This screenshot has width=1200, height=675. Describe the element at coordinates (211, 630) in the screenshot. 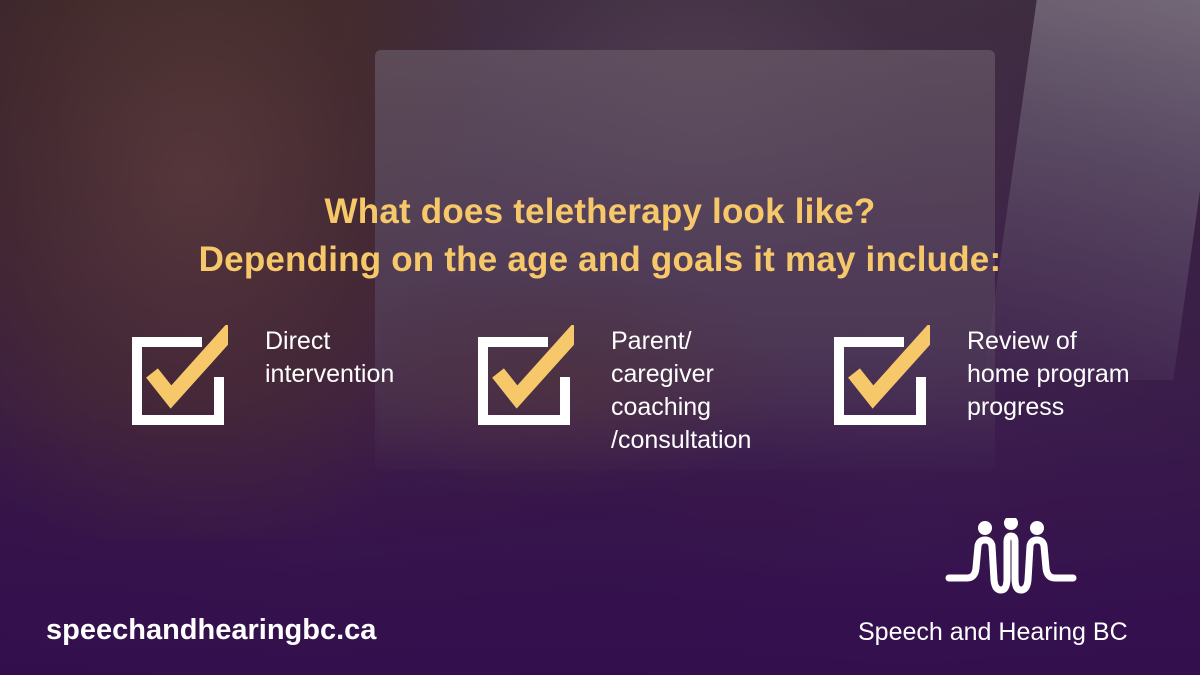

I see `website-link: speechandhearingbc.ca` at that location.